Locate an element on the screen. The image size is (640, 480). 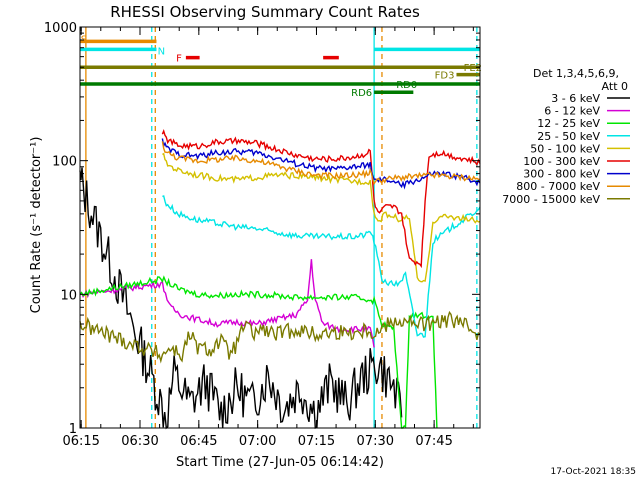
legend-label-7000-15000-kev: 7000 - 15000 keV is located at coordinates (551, 199).